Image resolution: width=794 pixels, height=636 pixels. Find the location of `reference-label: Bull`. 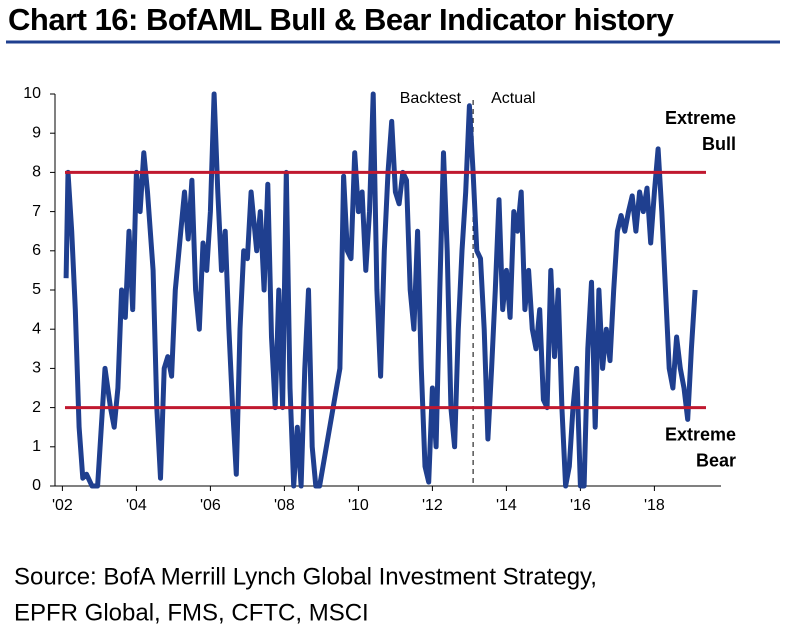

reference-label: Bull is located at coordinates (719, 144).